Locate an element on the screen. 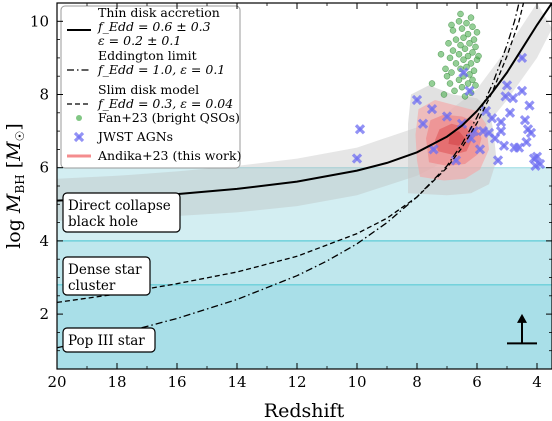  legend-swatch-jwst is located at coordinates (79, 137).